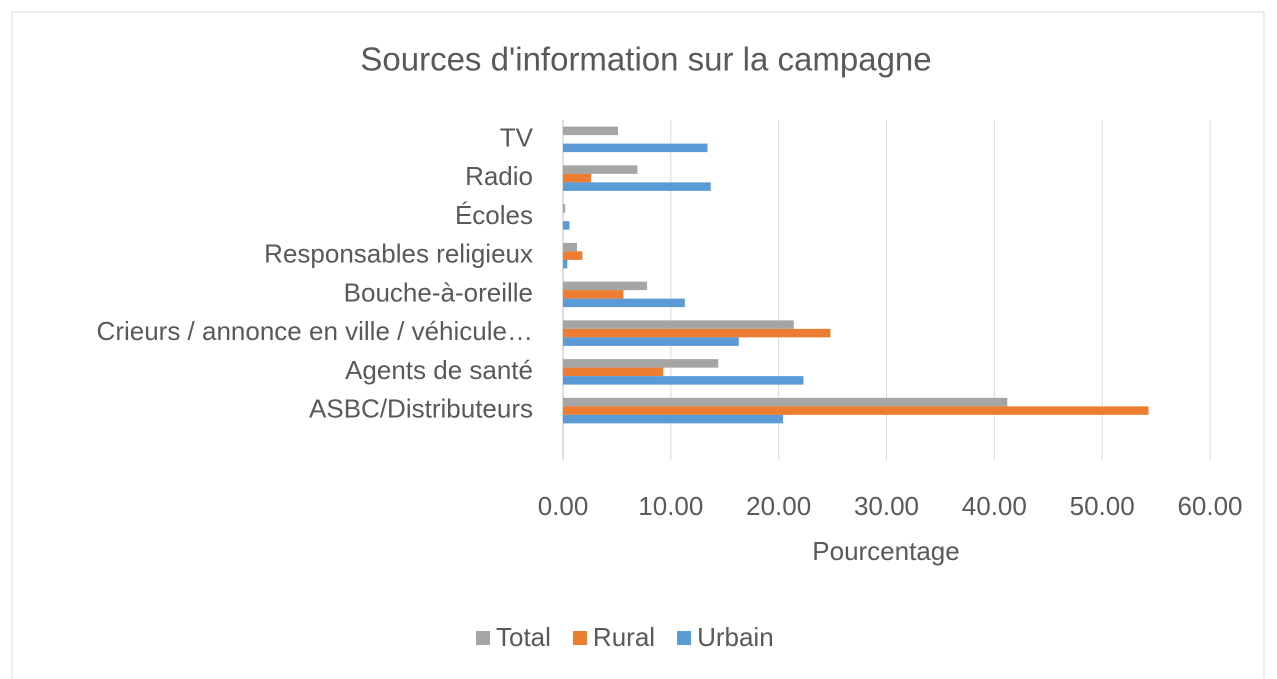 This screenshot has height=679, width=1277. Describe the element at coordinates (398, 254) in the screenshot. I see `y-tick-label: Responsables religieux` at that location.